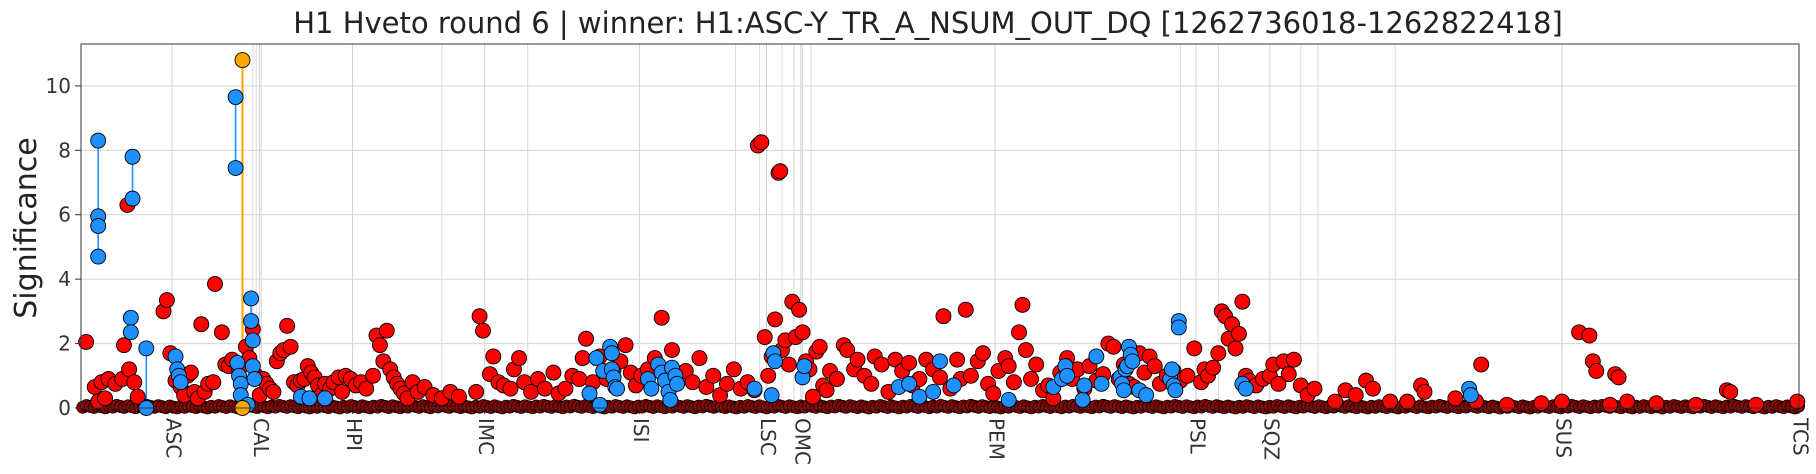 The width and height of the screenshot is (1816, 474). Describe the element at coordinates (64, 150) in the screenshot. I see `y-tick-label: 8` at that location.